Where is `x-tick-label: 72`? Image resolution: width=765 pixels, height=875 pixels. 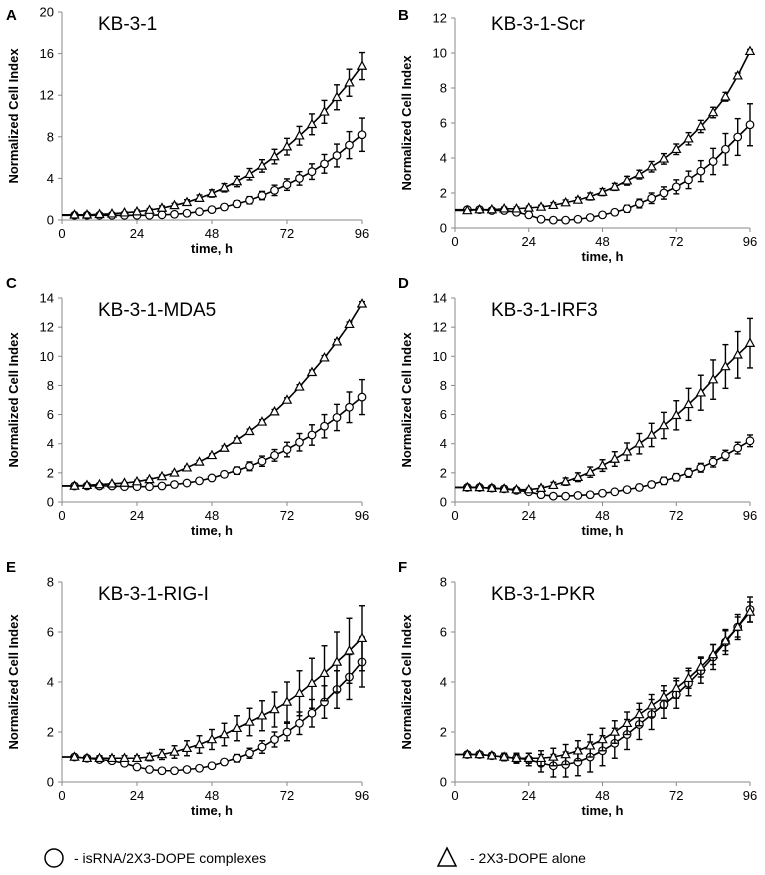 x-tick-label: 72 is located at coordinates (287, 515).